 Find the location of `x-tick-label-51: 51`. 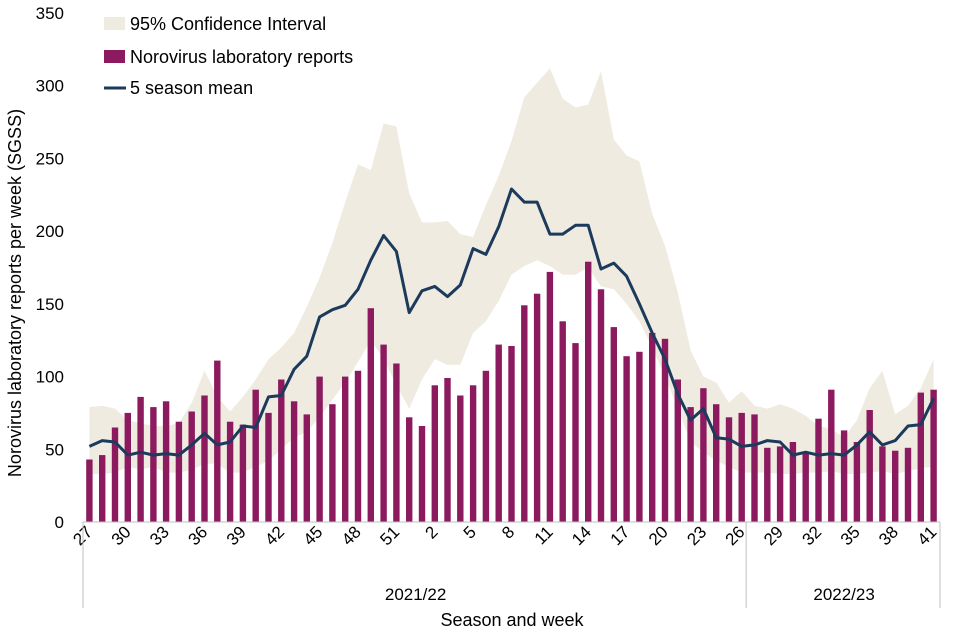

x-tick-label-51: 51 is located at coordinates (389, 535).